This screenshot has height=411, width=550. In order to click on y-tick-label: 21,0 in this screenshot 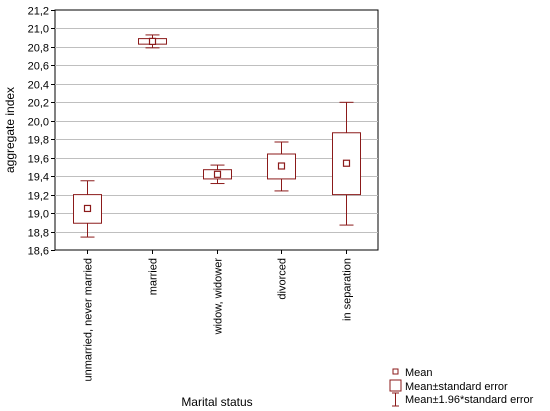, I will do `click(38, 30)`.